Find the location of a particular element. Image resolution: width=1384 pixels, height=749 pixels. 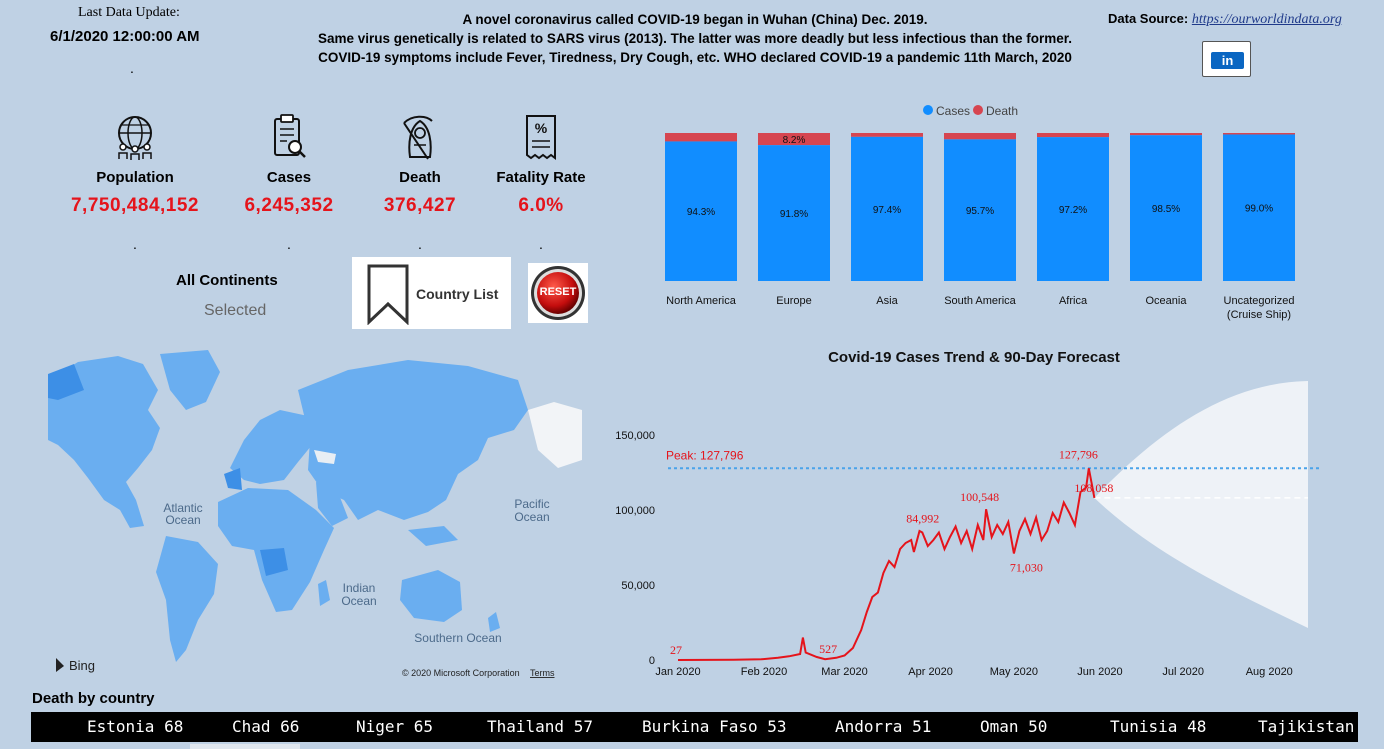

y-tick-label: 150,000 is located at coordinates (635, 436).